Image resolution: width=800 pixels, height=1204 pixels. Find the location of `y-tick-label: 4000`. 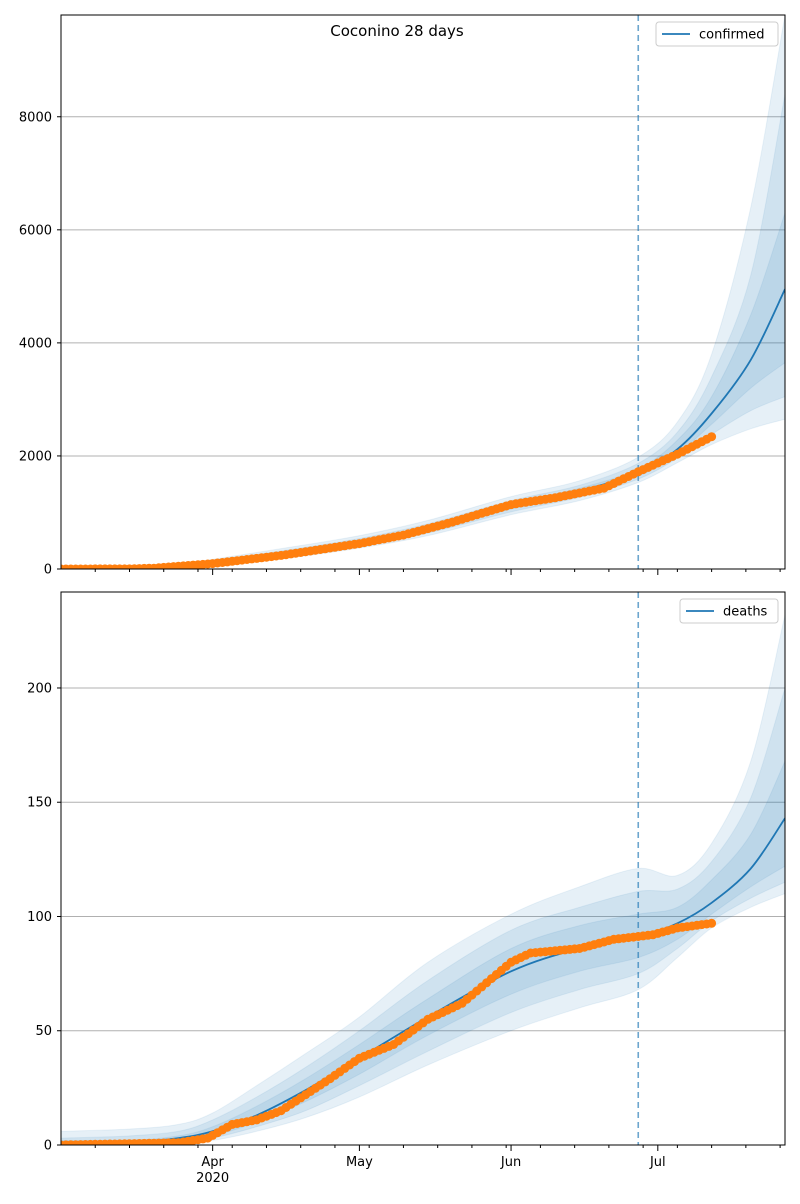

y-tick-label: 4000 is located at coordinates (35, 343).